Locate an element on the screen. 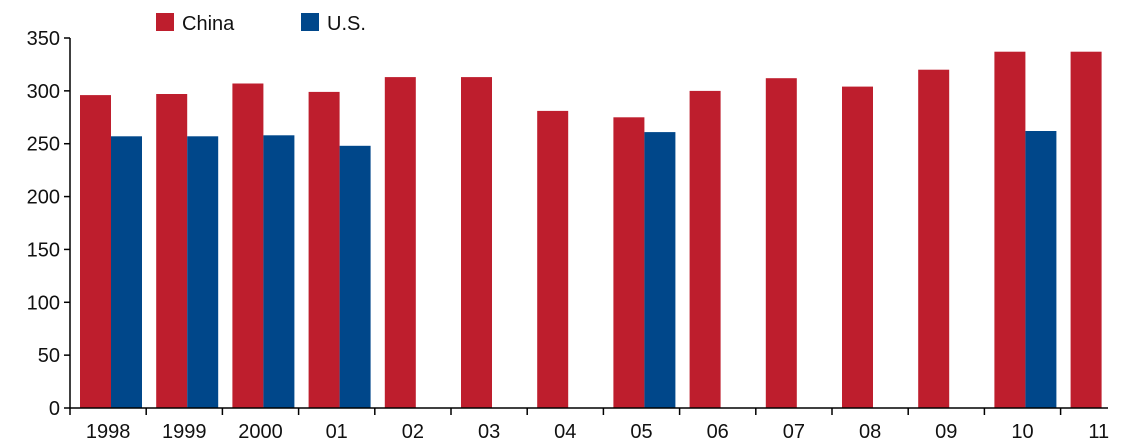  bar-us-2000 is located at coordinates (279, 272).